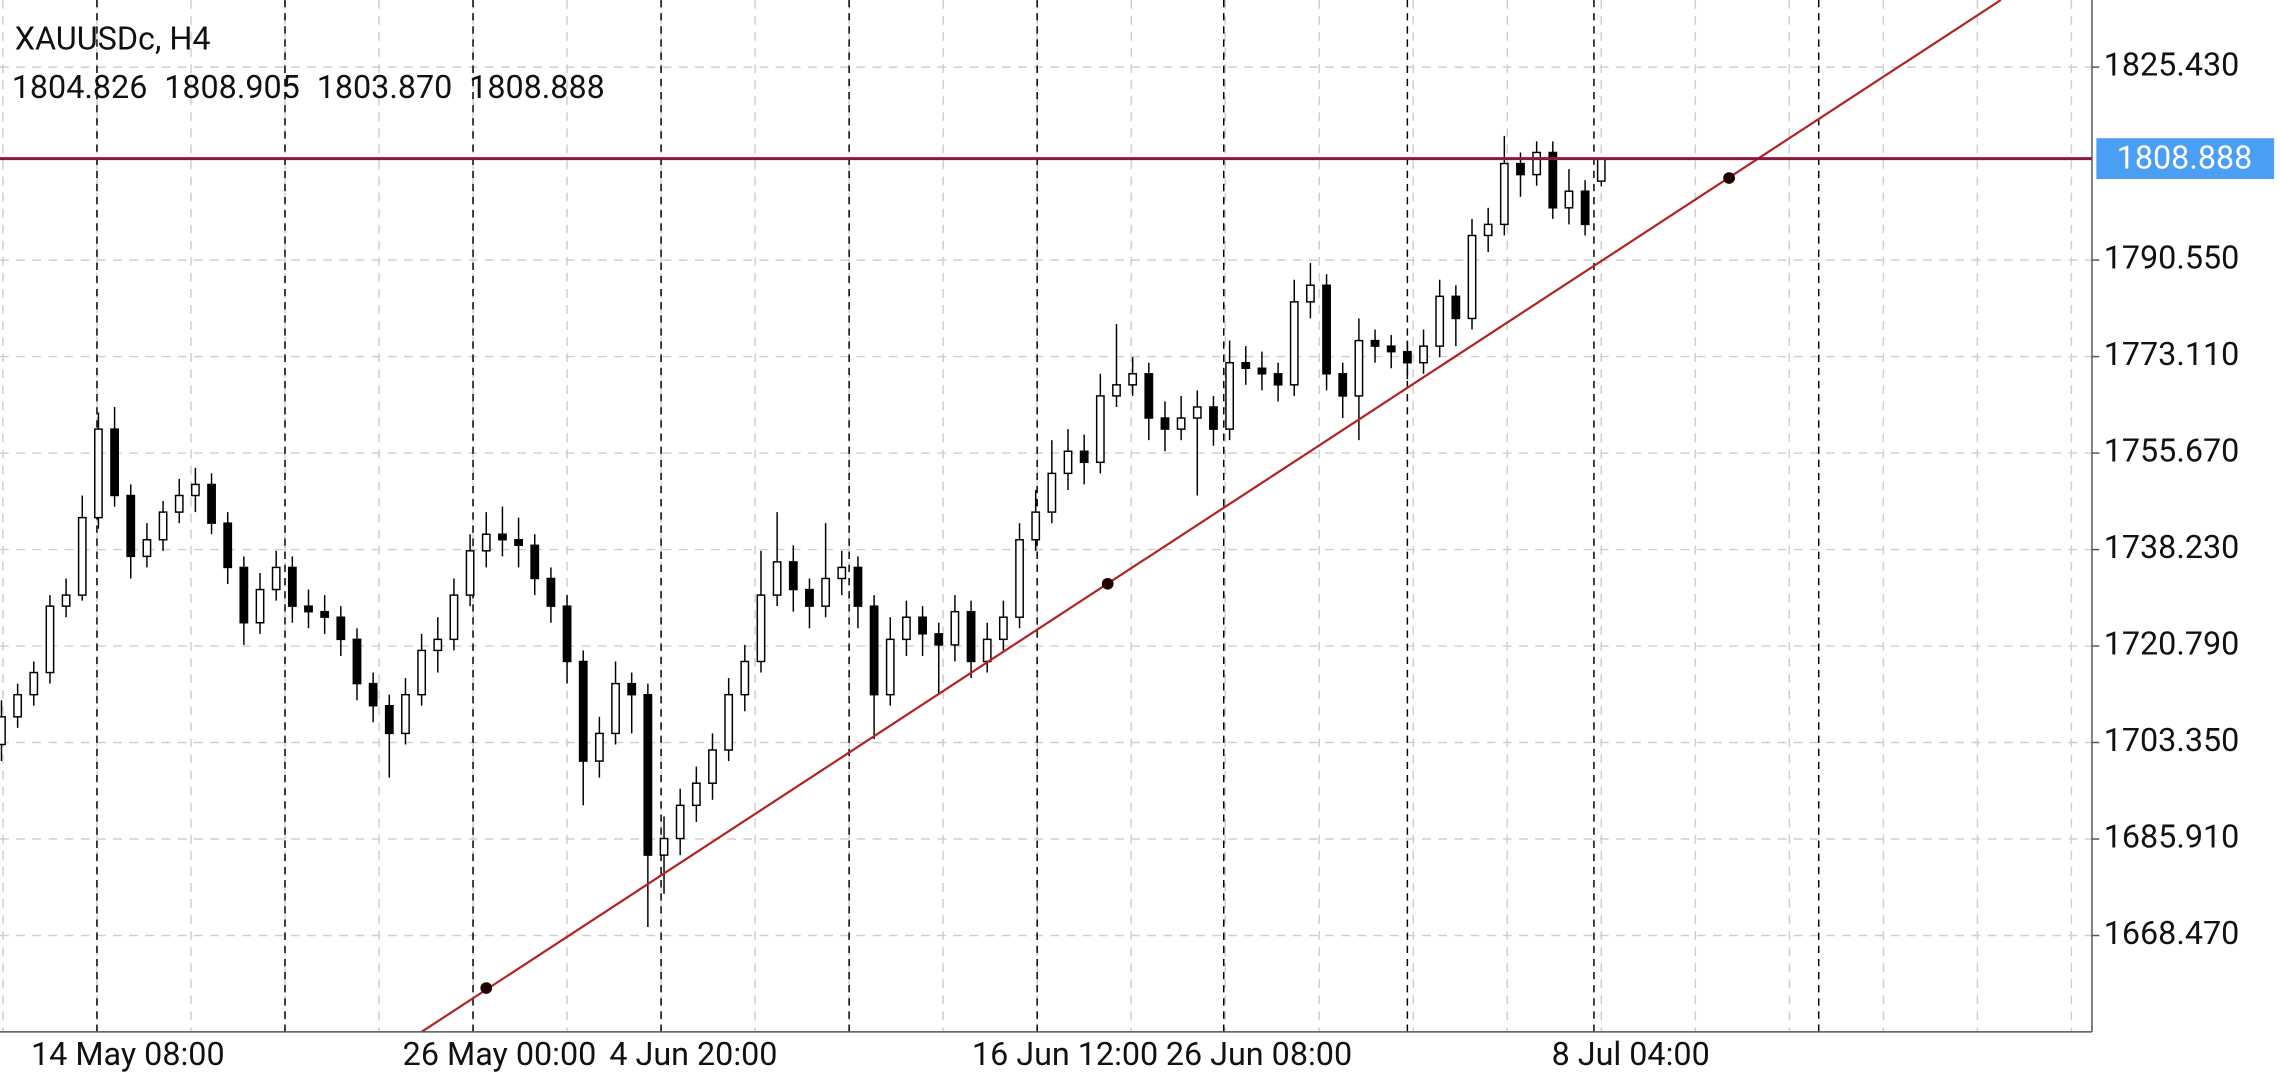 The width and height of the screenshot is (2280, 1080). What do you see at coordinates (2172, 837) in the screenshot?
I see `y-tick-label: 1685.910` at bounding box center [2172, 837].